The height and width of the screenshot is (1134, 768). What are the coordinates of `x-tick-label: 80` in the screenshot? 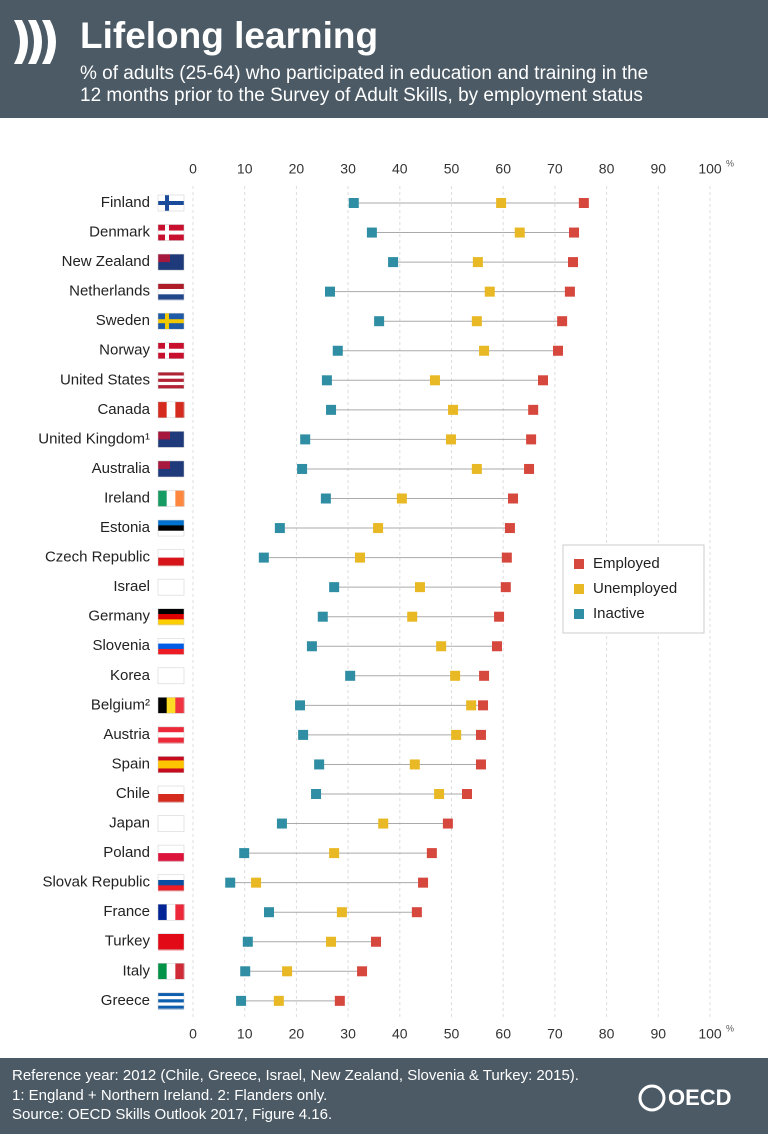 It's located at (607, 1034).